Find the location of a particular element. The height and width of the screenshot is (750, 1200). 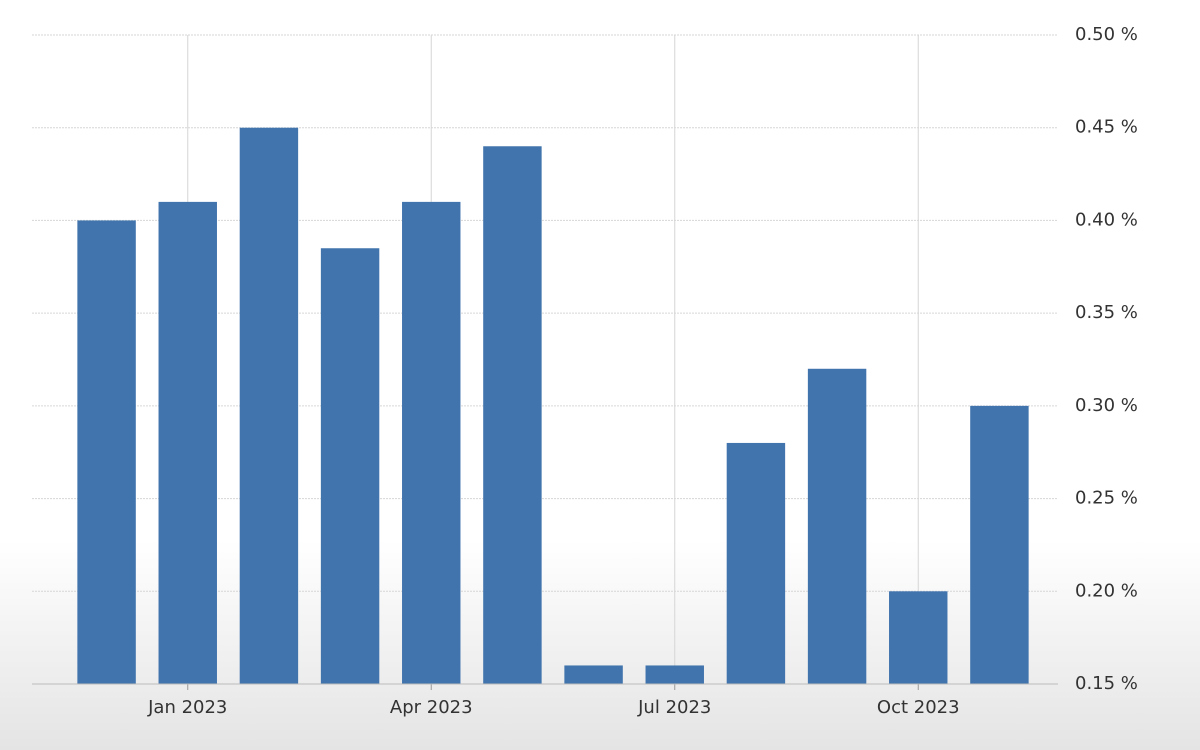

y-tick-label: 0.30 % is located at coordinates (1106, 405).